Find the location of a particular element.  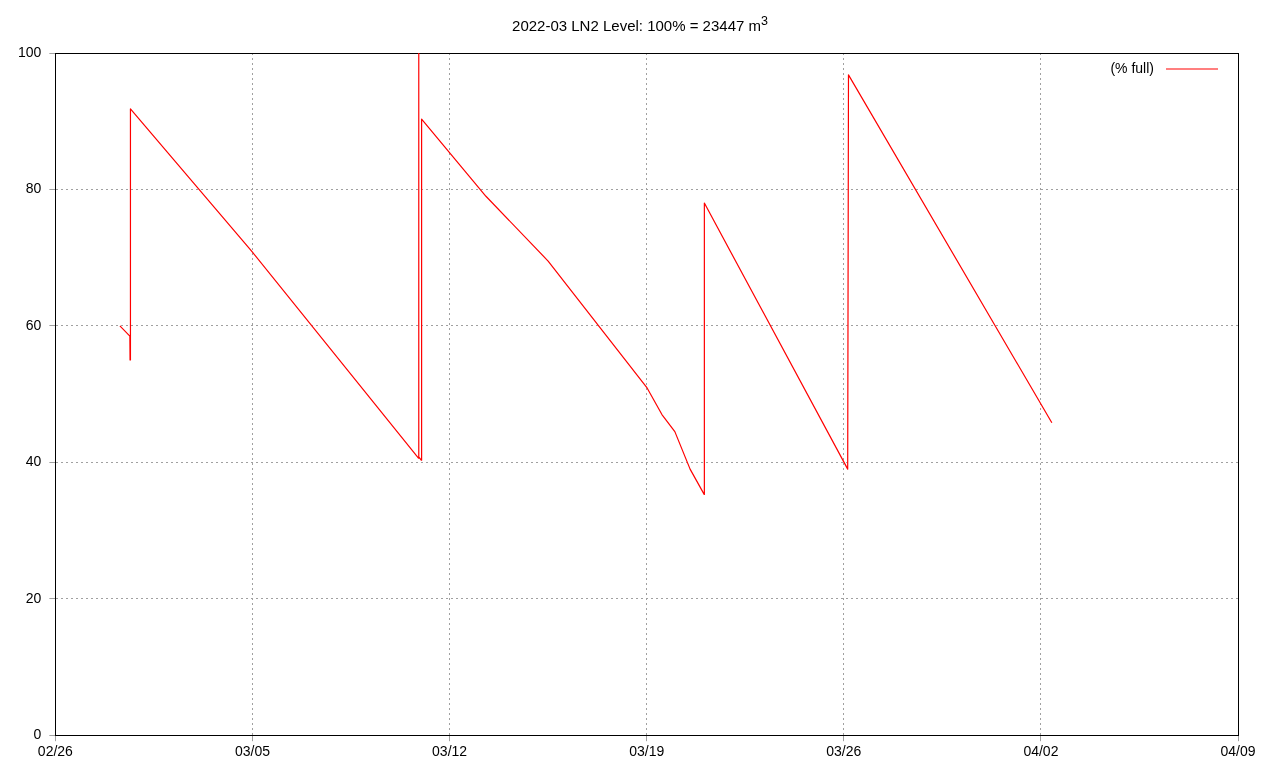

x-tick-label: 02/26 is located at coordinates (55, 751).